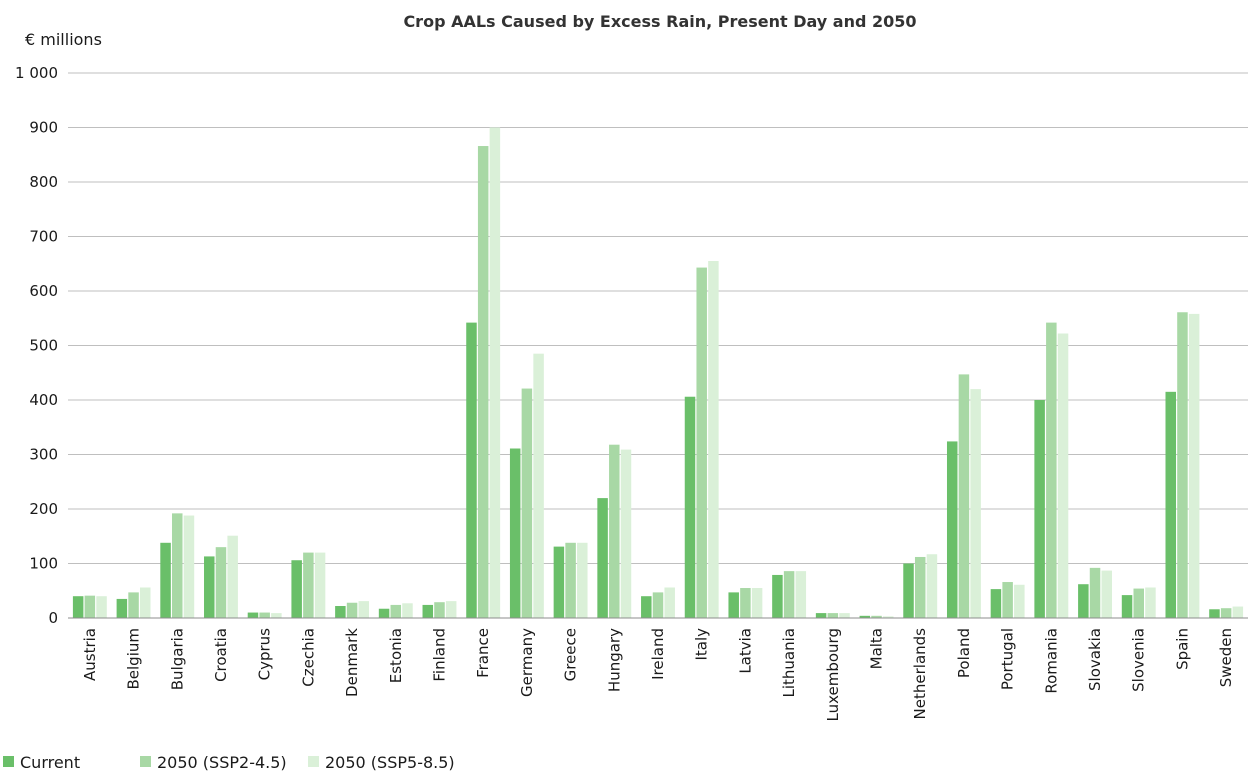  What do you see at coordinates (396, 655) in the screenshot?
I see `x-tick-label-estonia: Estonia` at bounding box center [396, 655].